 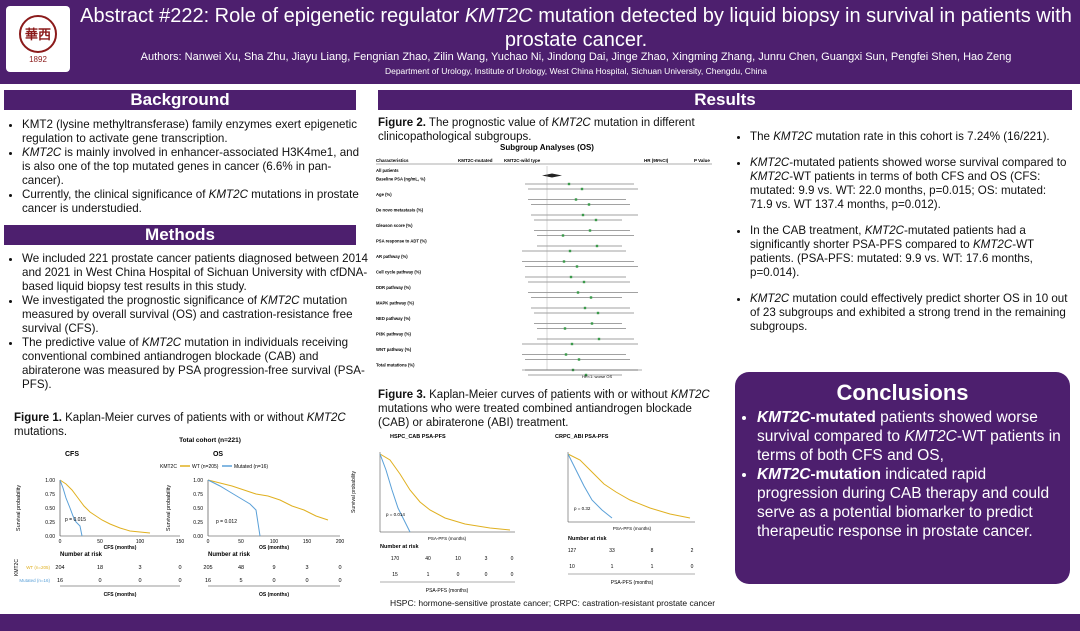 I want to click on svg-text: KMT2C-wild type, so click(x=522, y=160).